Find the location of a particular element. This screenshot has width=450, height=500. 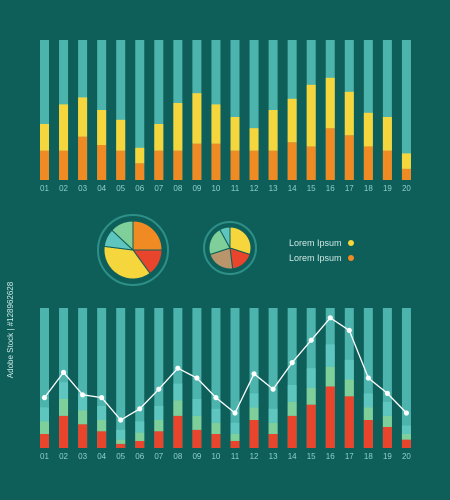

legend-label-1: Lorem Ipsum is located at coordinates (315, 243).